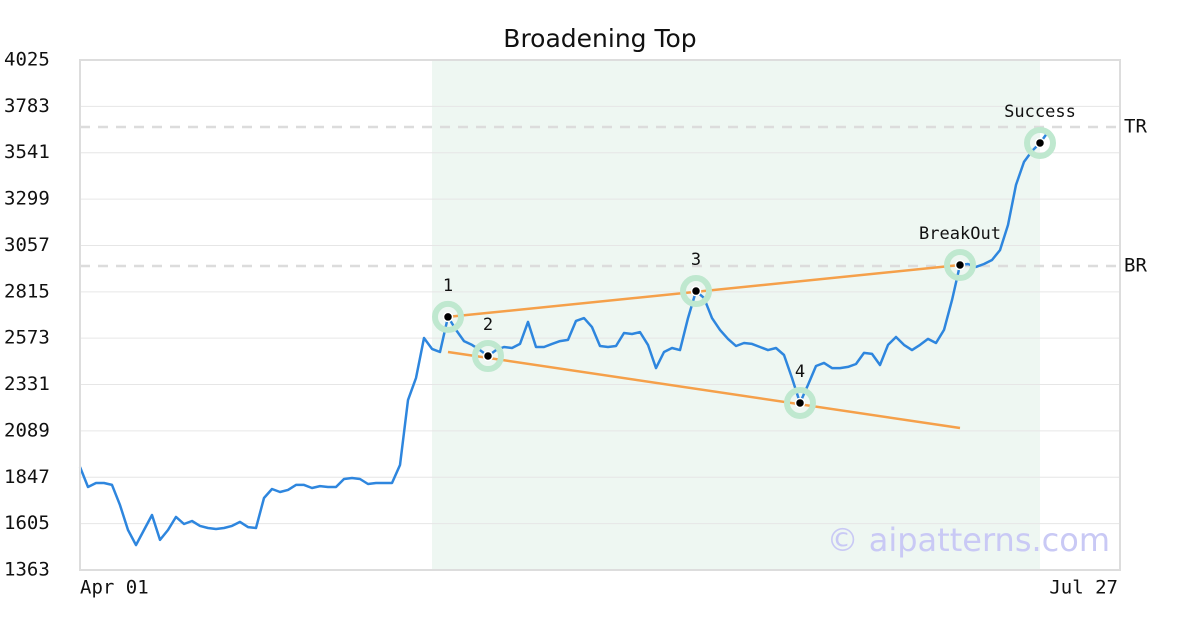 This screenshot has height=630, width=1200. I want to click on y-tick-label: 2815, so click(27, 291).